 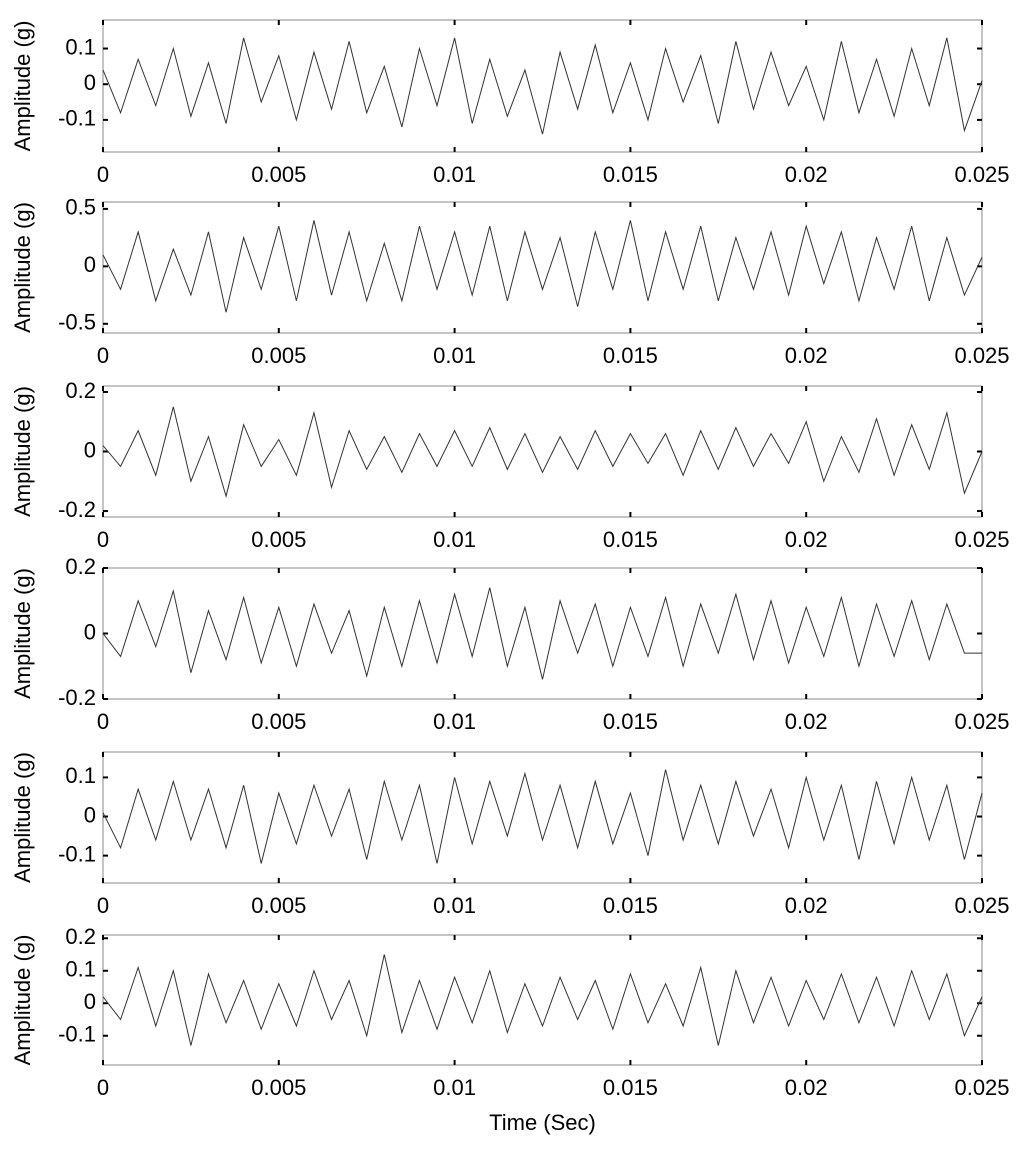 What do you see at coordinates (80, 207) in the screenshot?
I see `y-tick-label: 0.5` at bounding box center [80, 207].